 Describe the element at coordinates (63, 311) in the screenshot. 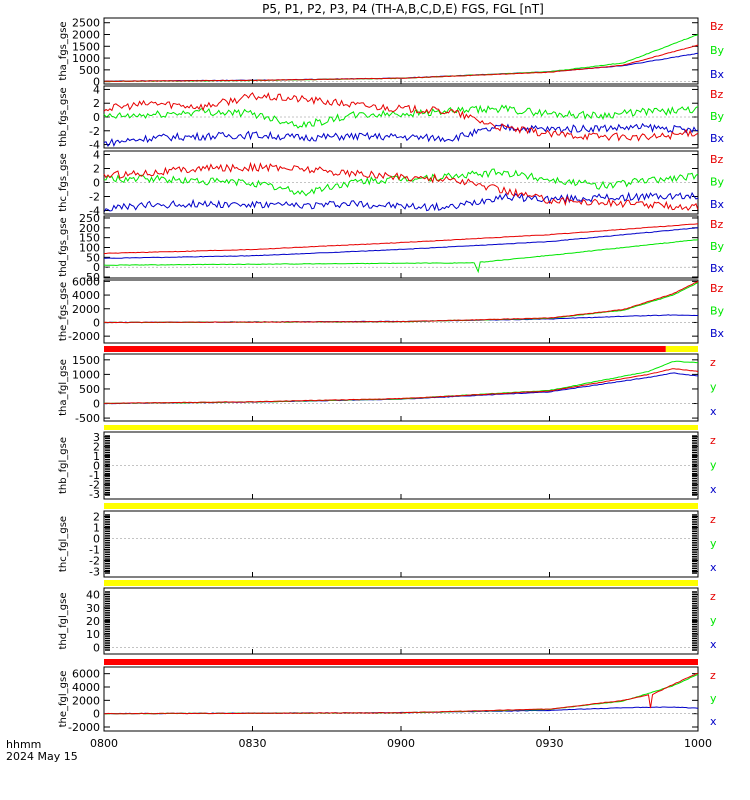

I see `panel-ylabel: the_fgs_gse` at that location.